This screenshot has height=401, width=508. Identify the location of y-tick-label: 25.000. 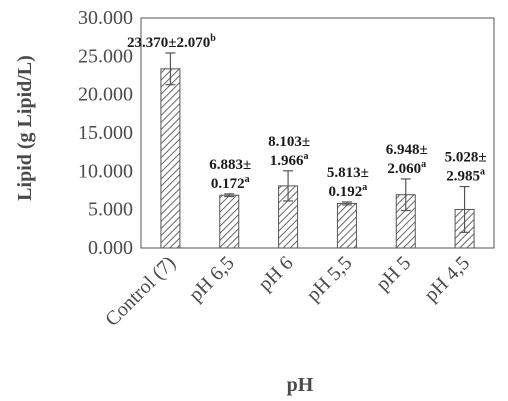
(105, 56).